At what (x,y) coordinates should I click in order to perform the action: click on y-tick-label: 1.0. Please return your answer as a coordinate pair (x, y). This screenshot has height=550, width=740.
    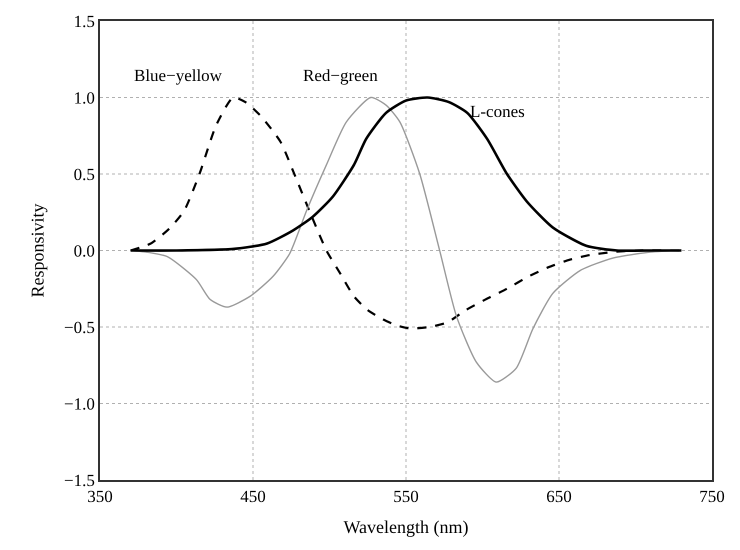
    Looking at the image, I should click on (84, 98).